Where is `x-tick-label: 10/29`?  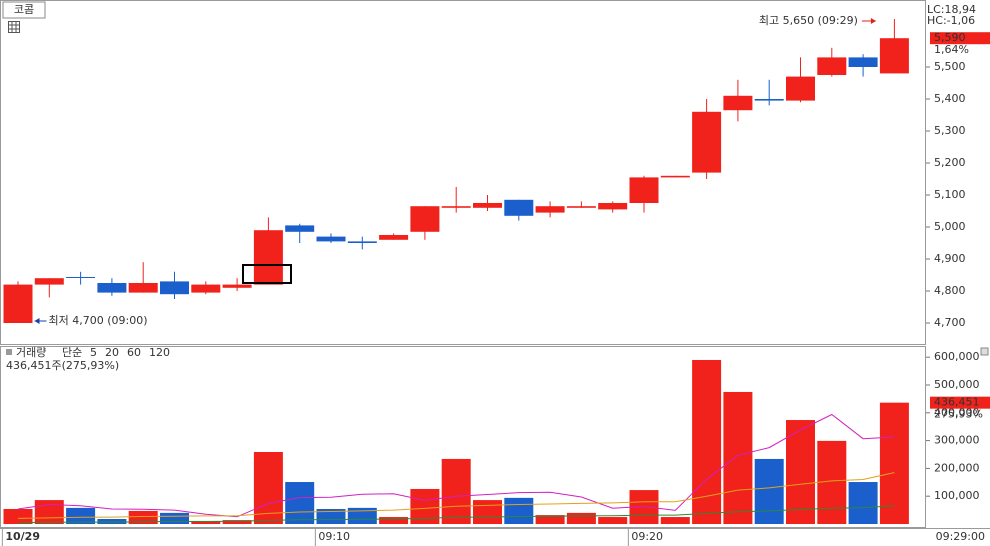
x-tick-label: 10/29 is located at coordinates (22, 536).